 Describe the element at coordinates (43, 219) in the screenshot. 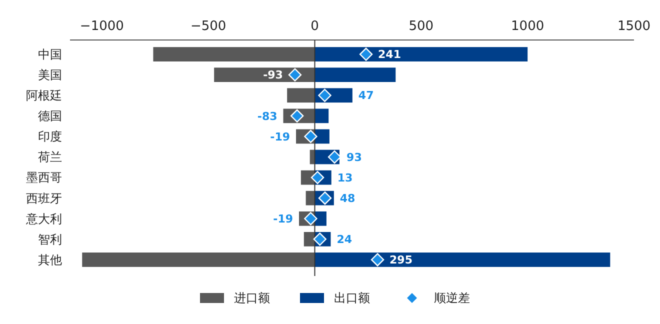

I see `y-tick-label: 意大利` at that location.